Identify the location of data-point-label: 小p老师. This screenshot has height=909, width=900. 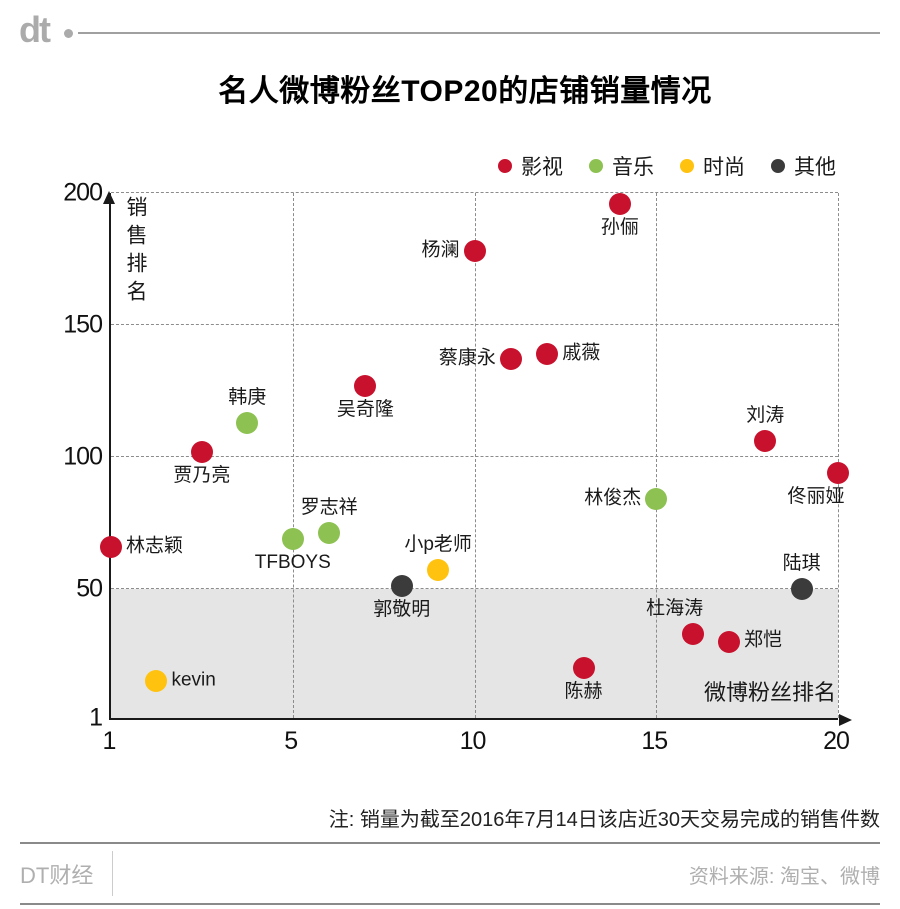
(438, 545).